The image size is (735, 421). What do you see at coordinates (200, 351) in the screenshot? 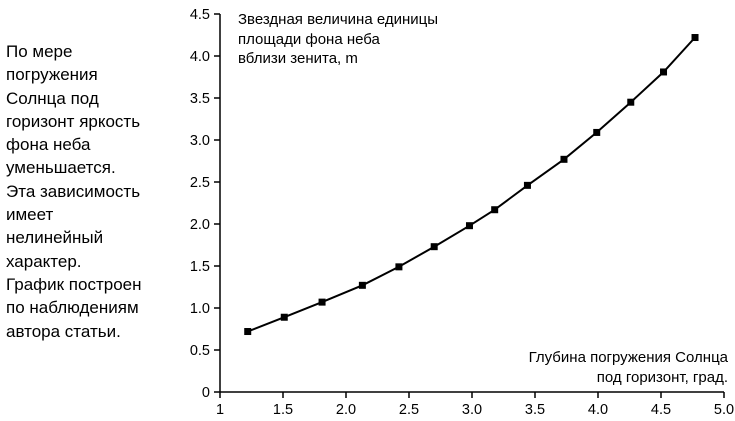
I see `y-tick-label: 0.5` at bounding box center [200, 351].